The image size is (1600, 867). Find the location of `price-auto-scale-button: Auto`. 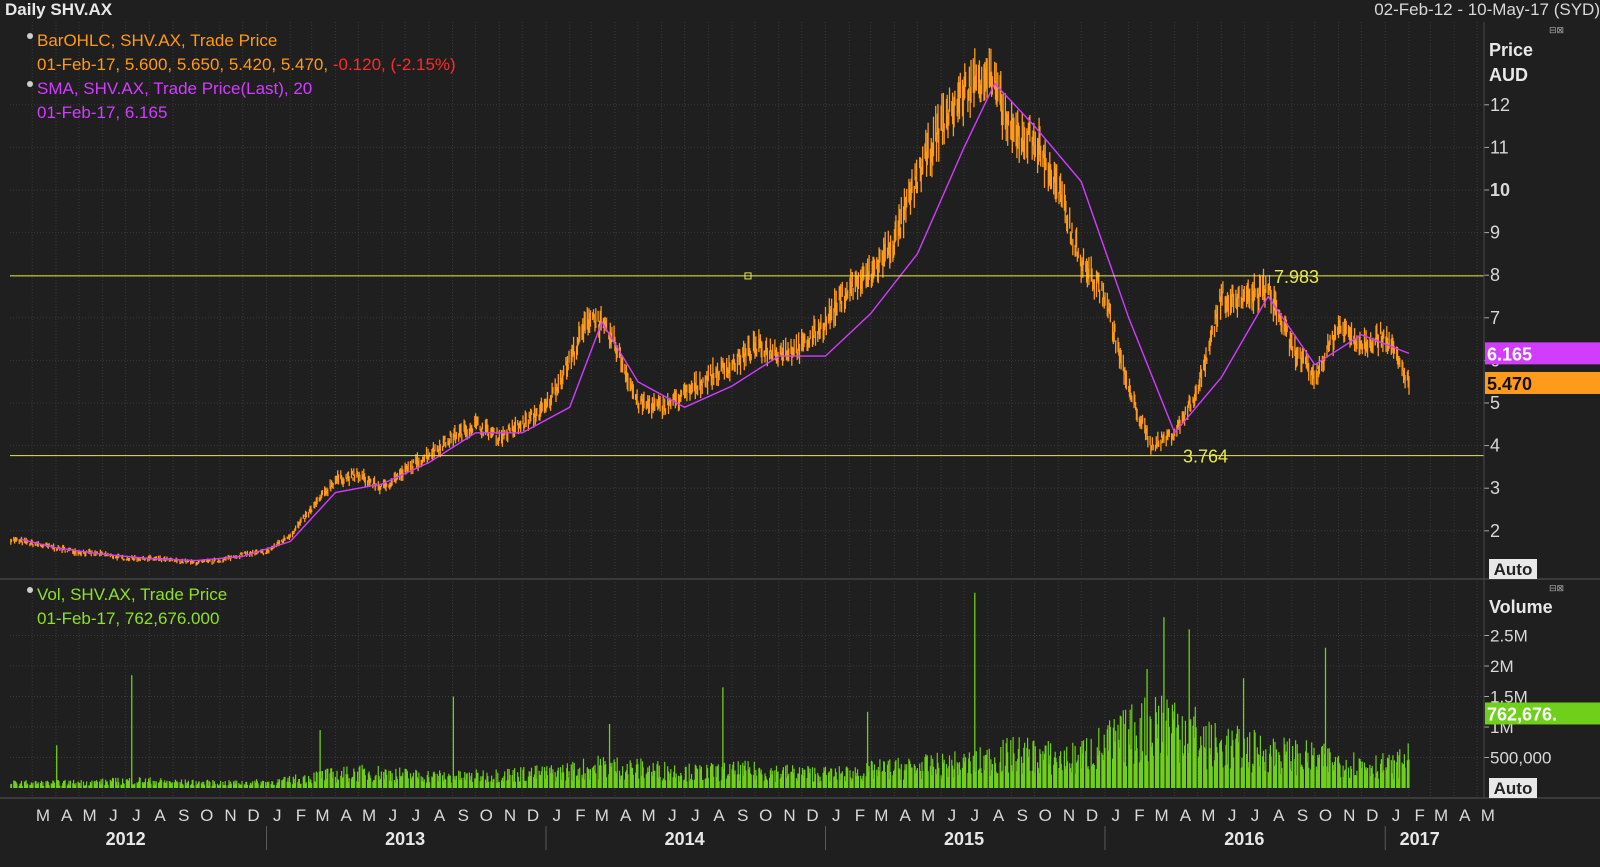

price-auto-scale-button: Auto is located at coordinates (1513, 569).